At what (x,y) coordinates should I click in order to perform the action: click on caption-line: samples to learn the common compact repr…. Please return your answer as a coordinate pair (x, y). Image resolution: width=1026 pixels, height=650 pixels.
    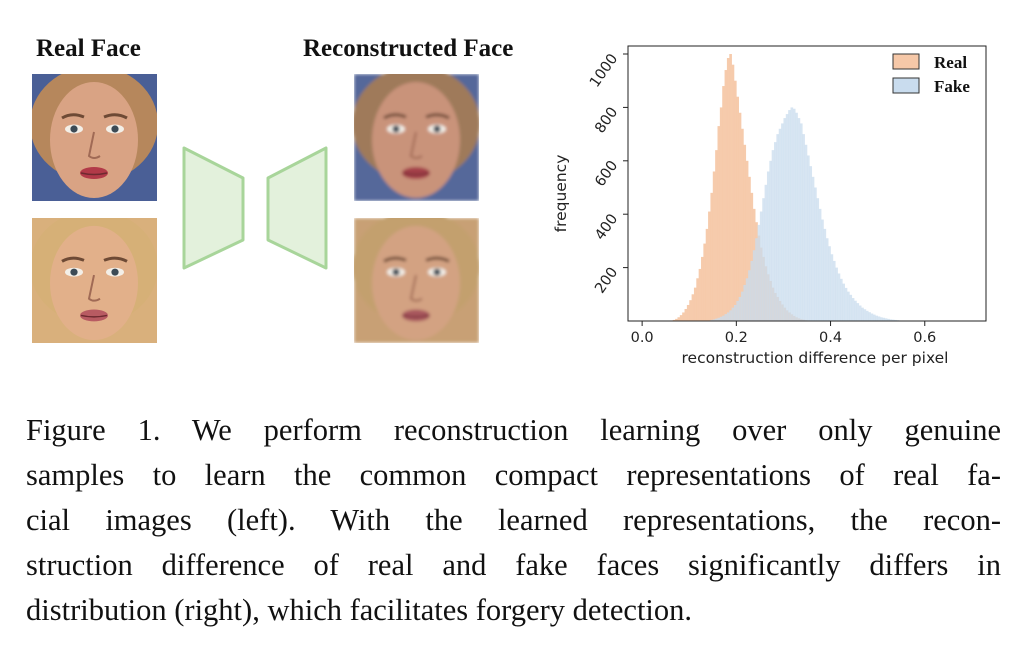
    Looking at the image, I should click on (513, 475).